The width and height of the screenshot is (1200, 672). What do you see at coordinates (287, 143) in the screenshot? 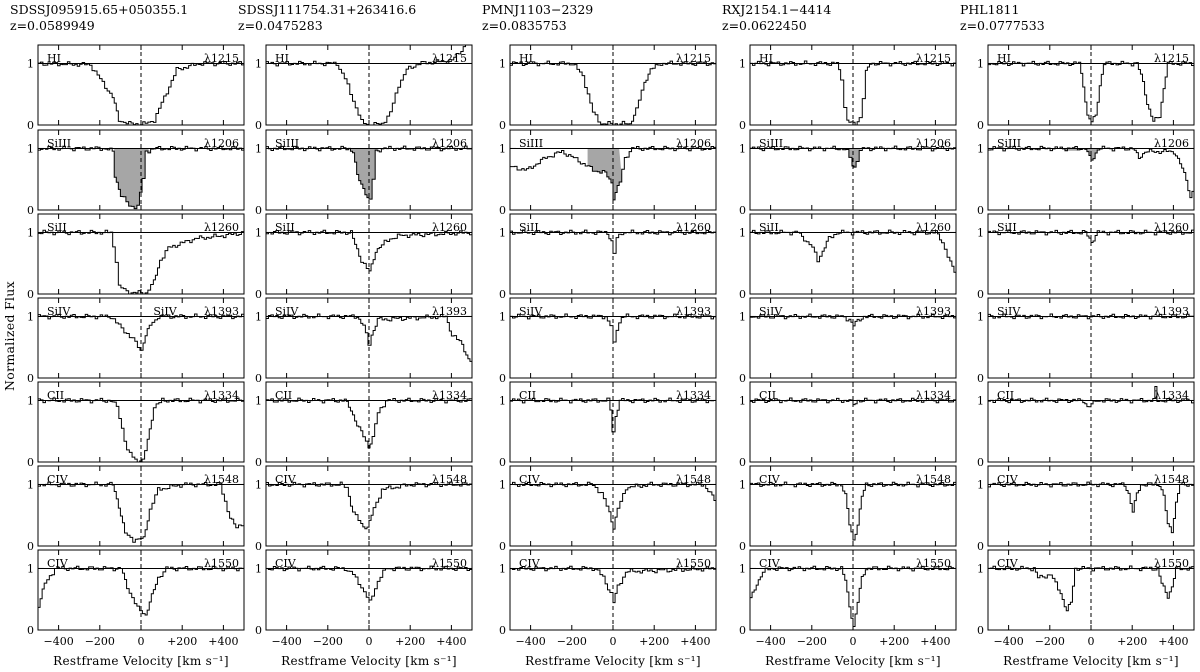
I see `ion-label: SiIII` at bounding box center [287, 143].